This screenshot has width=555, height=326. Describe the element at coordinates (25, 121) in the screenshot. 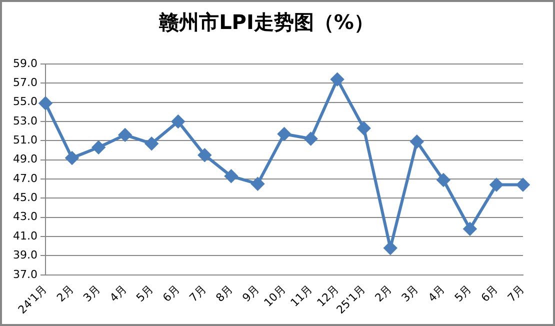

I see `y-tick-label: 53.0` at that location.